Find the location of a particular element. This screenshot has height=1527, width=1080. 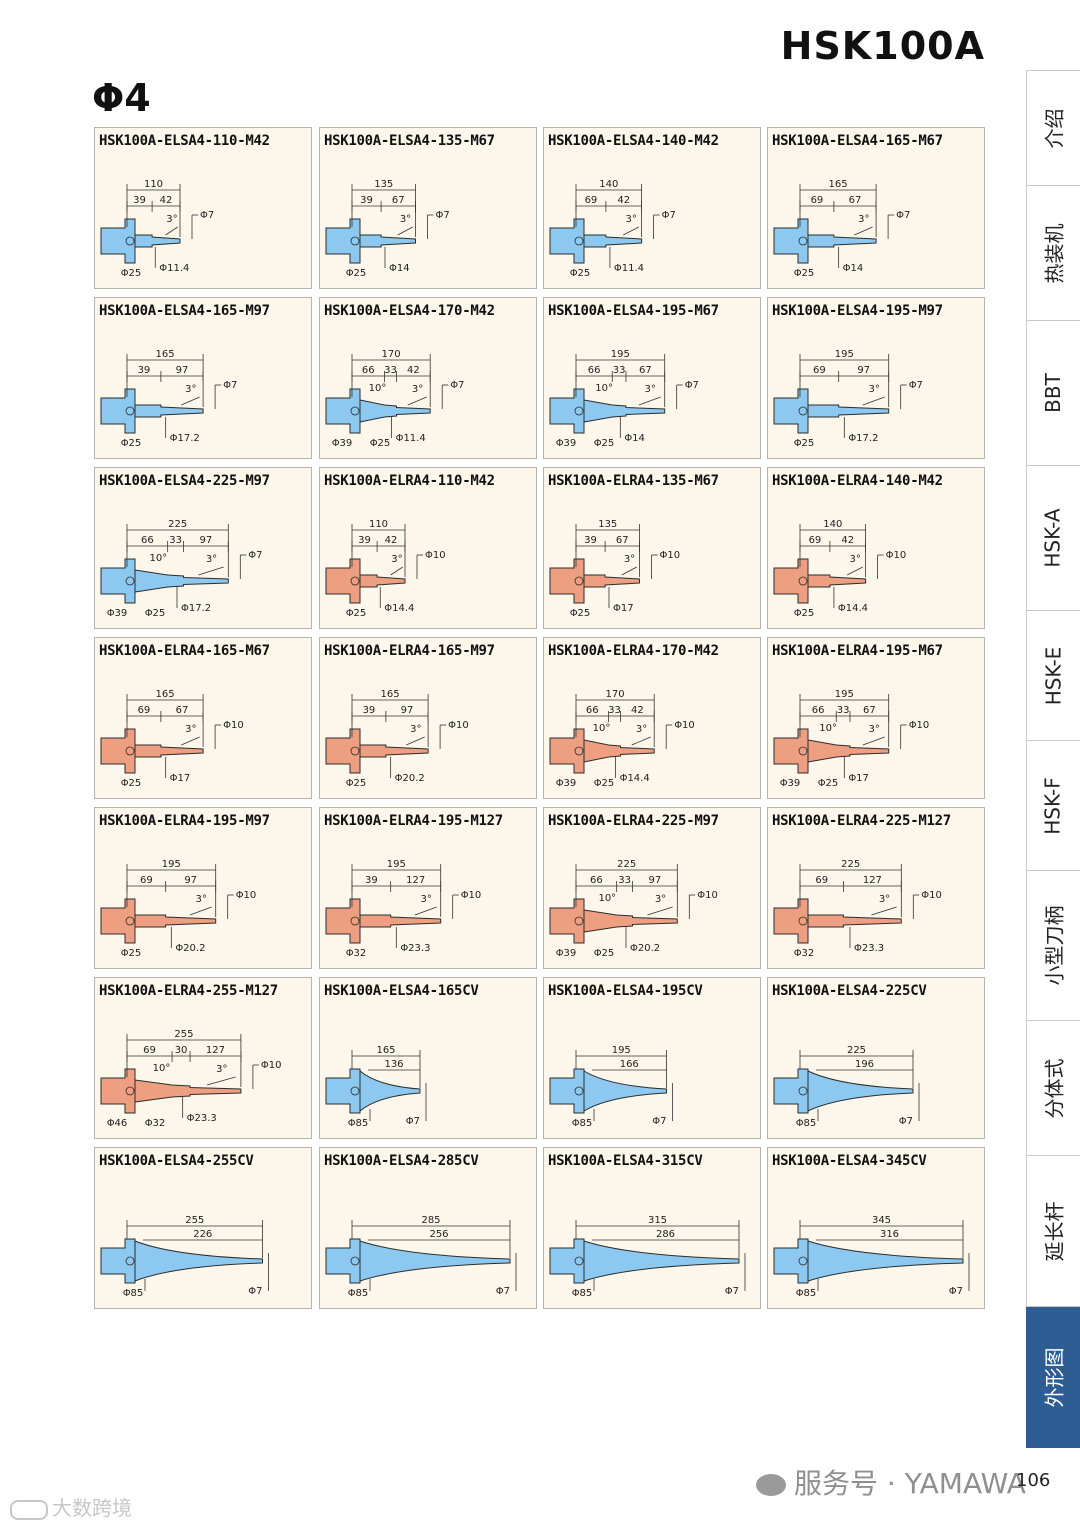

product-card: HSK100A-ELSA4-195-M97 195 69 97 3° Φ7 Φ25 Φ17.2 is located at coordinates (876, 378).